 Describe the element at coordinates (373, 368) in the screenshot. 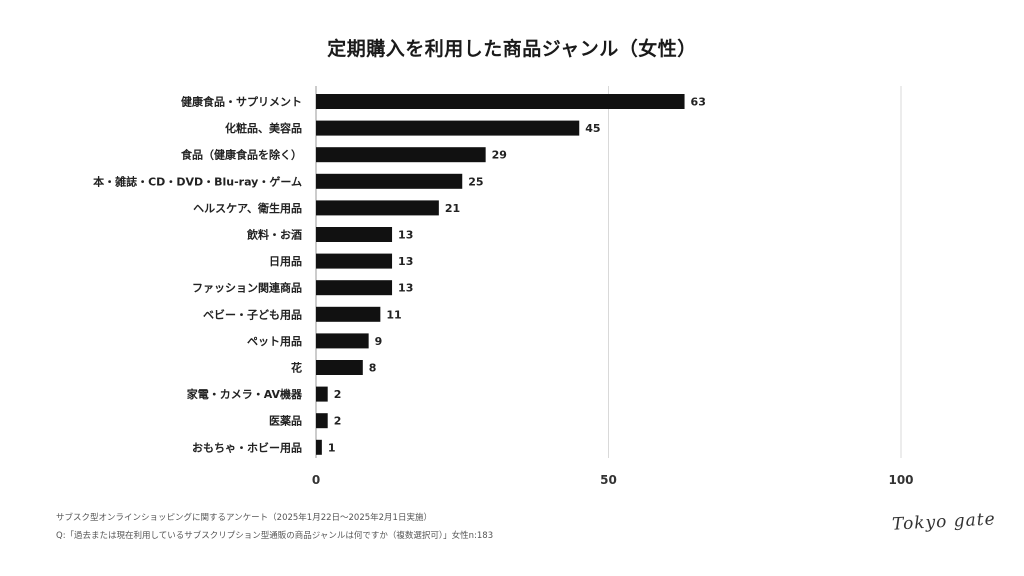

I see `data-label: 8` at that location.